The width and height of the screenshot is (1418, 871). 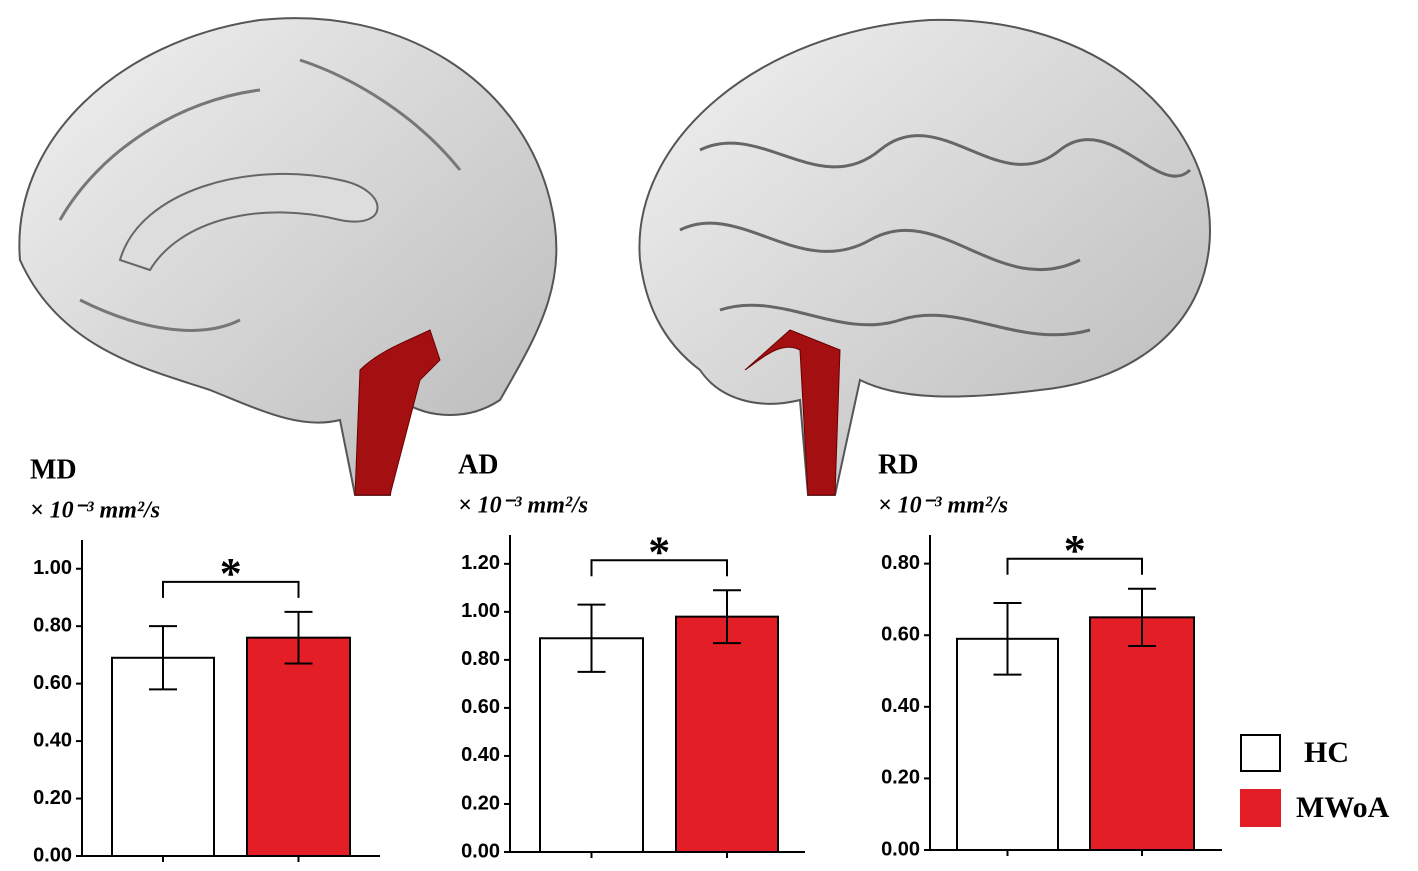 What do you see at coordinates (53, 469) in the screenshot?
I see `chart-title: MD` at bounding box center [53, 469].